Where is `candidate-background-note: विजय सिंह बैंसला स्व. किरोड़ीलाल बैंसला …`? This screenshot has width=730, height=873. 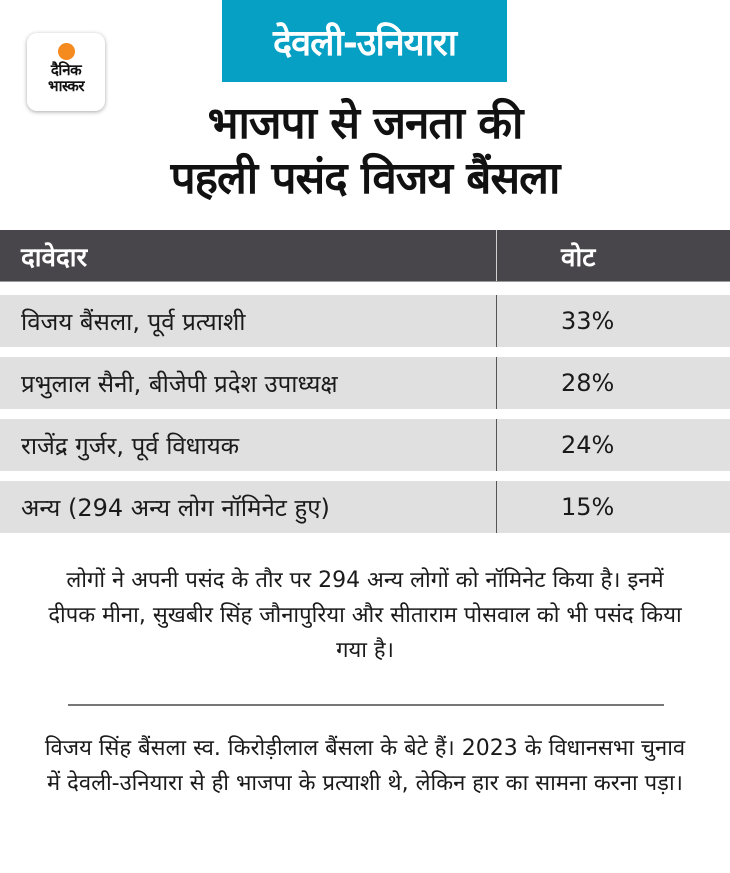 candidate-background-note: विजय सिंह बैंसला स्व. किरोड़ीलाल बैंसला … is located at coordinates (365, 766).